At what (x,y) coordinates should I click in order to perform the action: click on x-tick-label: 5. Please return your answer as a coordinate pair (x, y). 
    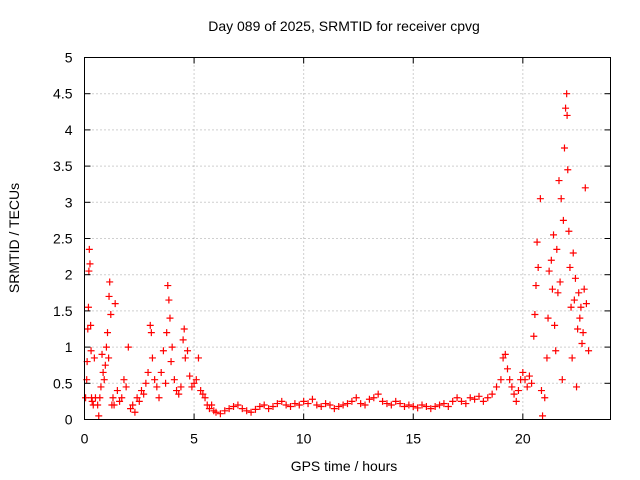
    Looking at the image, I should click on (194, 439).